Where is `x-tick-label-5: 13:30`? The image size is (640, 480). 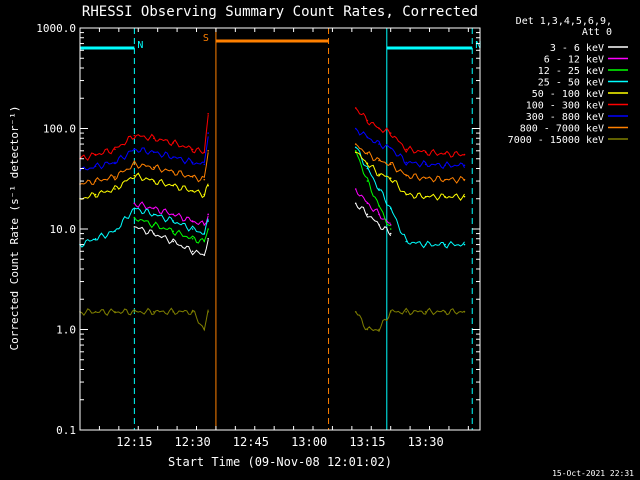 x-tick-label-5: 13:30 is located at coordinates (426, 442).